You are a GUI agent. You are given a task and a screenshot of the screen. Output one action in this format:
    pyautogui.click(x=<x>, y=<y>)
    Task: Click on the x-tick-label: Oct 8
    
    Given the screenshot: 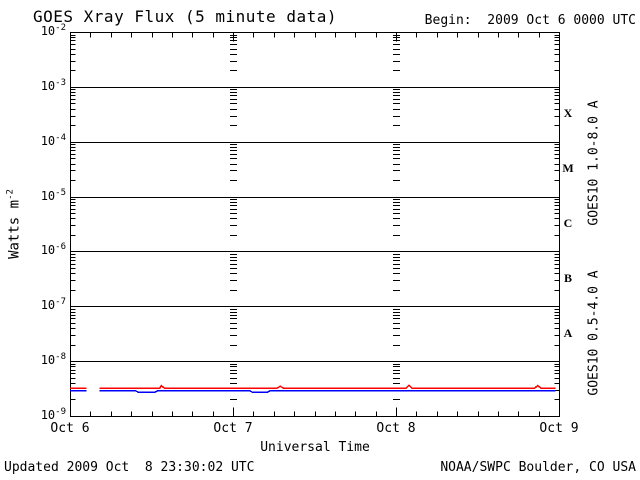 What is the action you would take?
    pyautogui.click(x=396, y=428)
    